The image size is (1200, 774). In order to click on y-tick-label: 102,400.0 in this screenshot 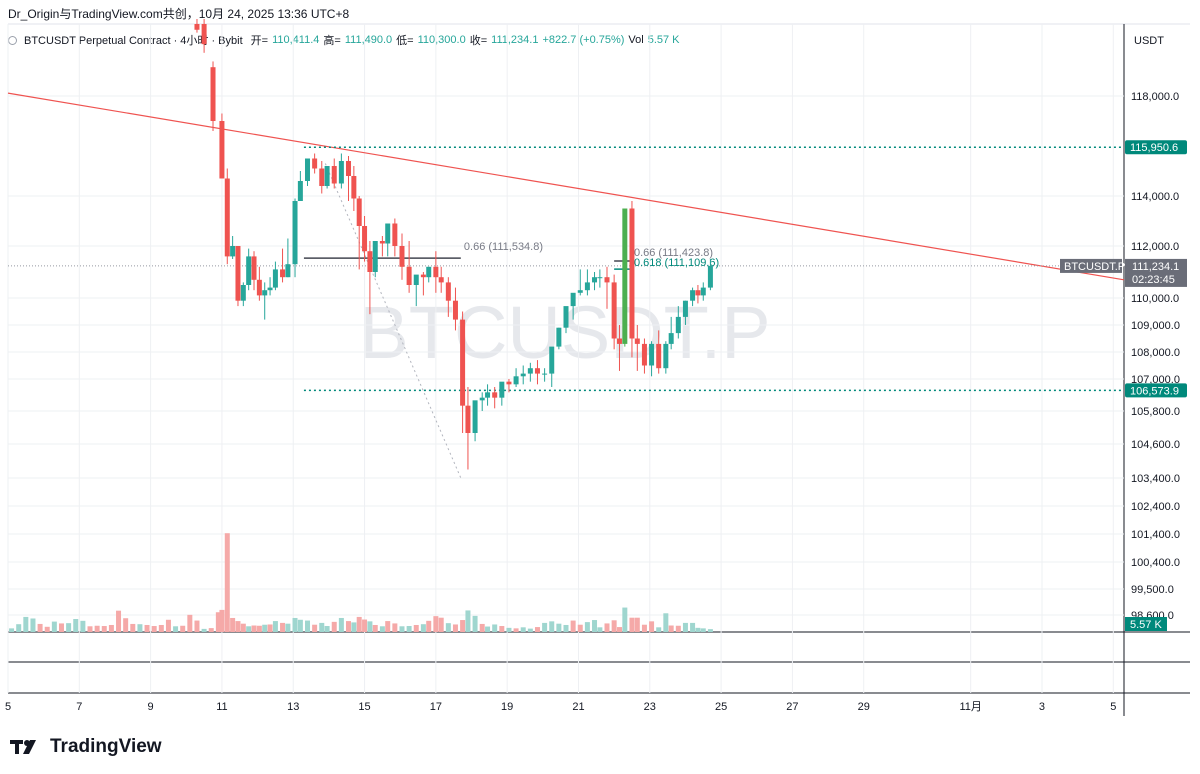, I will do `click(1155, 507)`.